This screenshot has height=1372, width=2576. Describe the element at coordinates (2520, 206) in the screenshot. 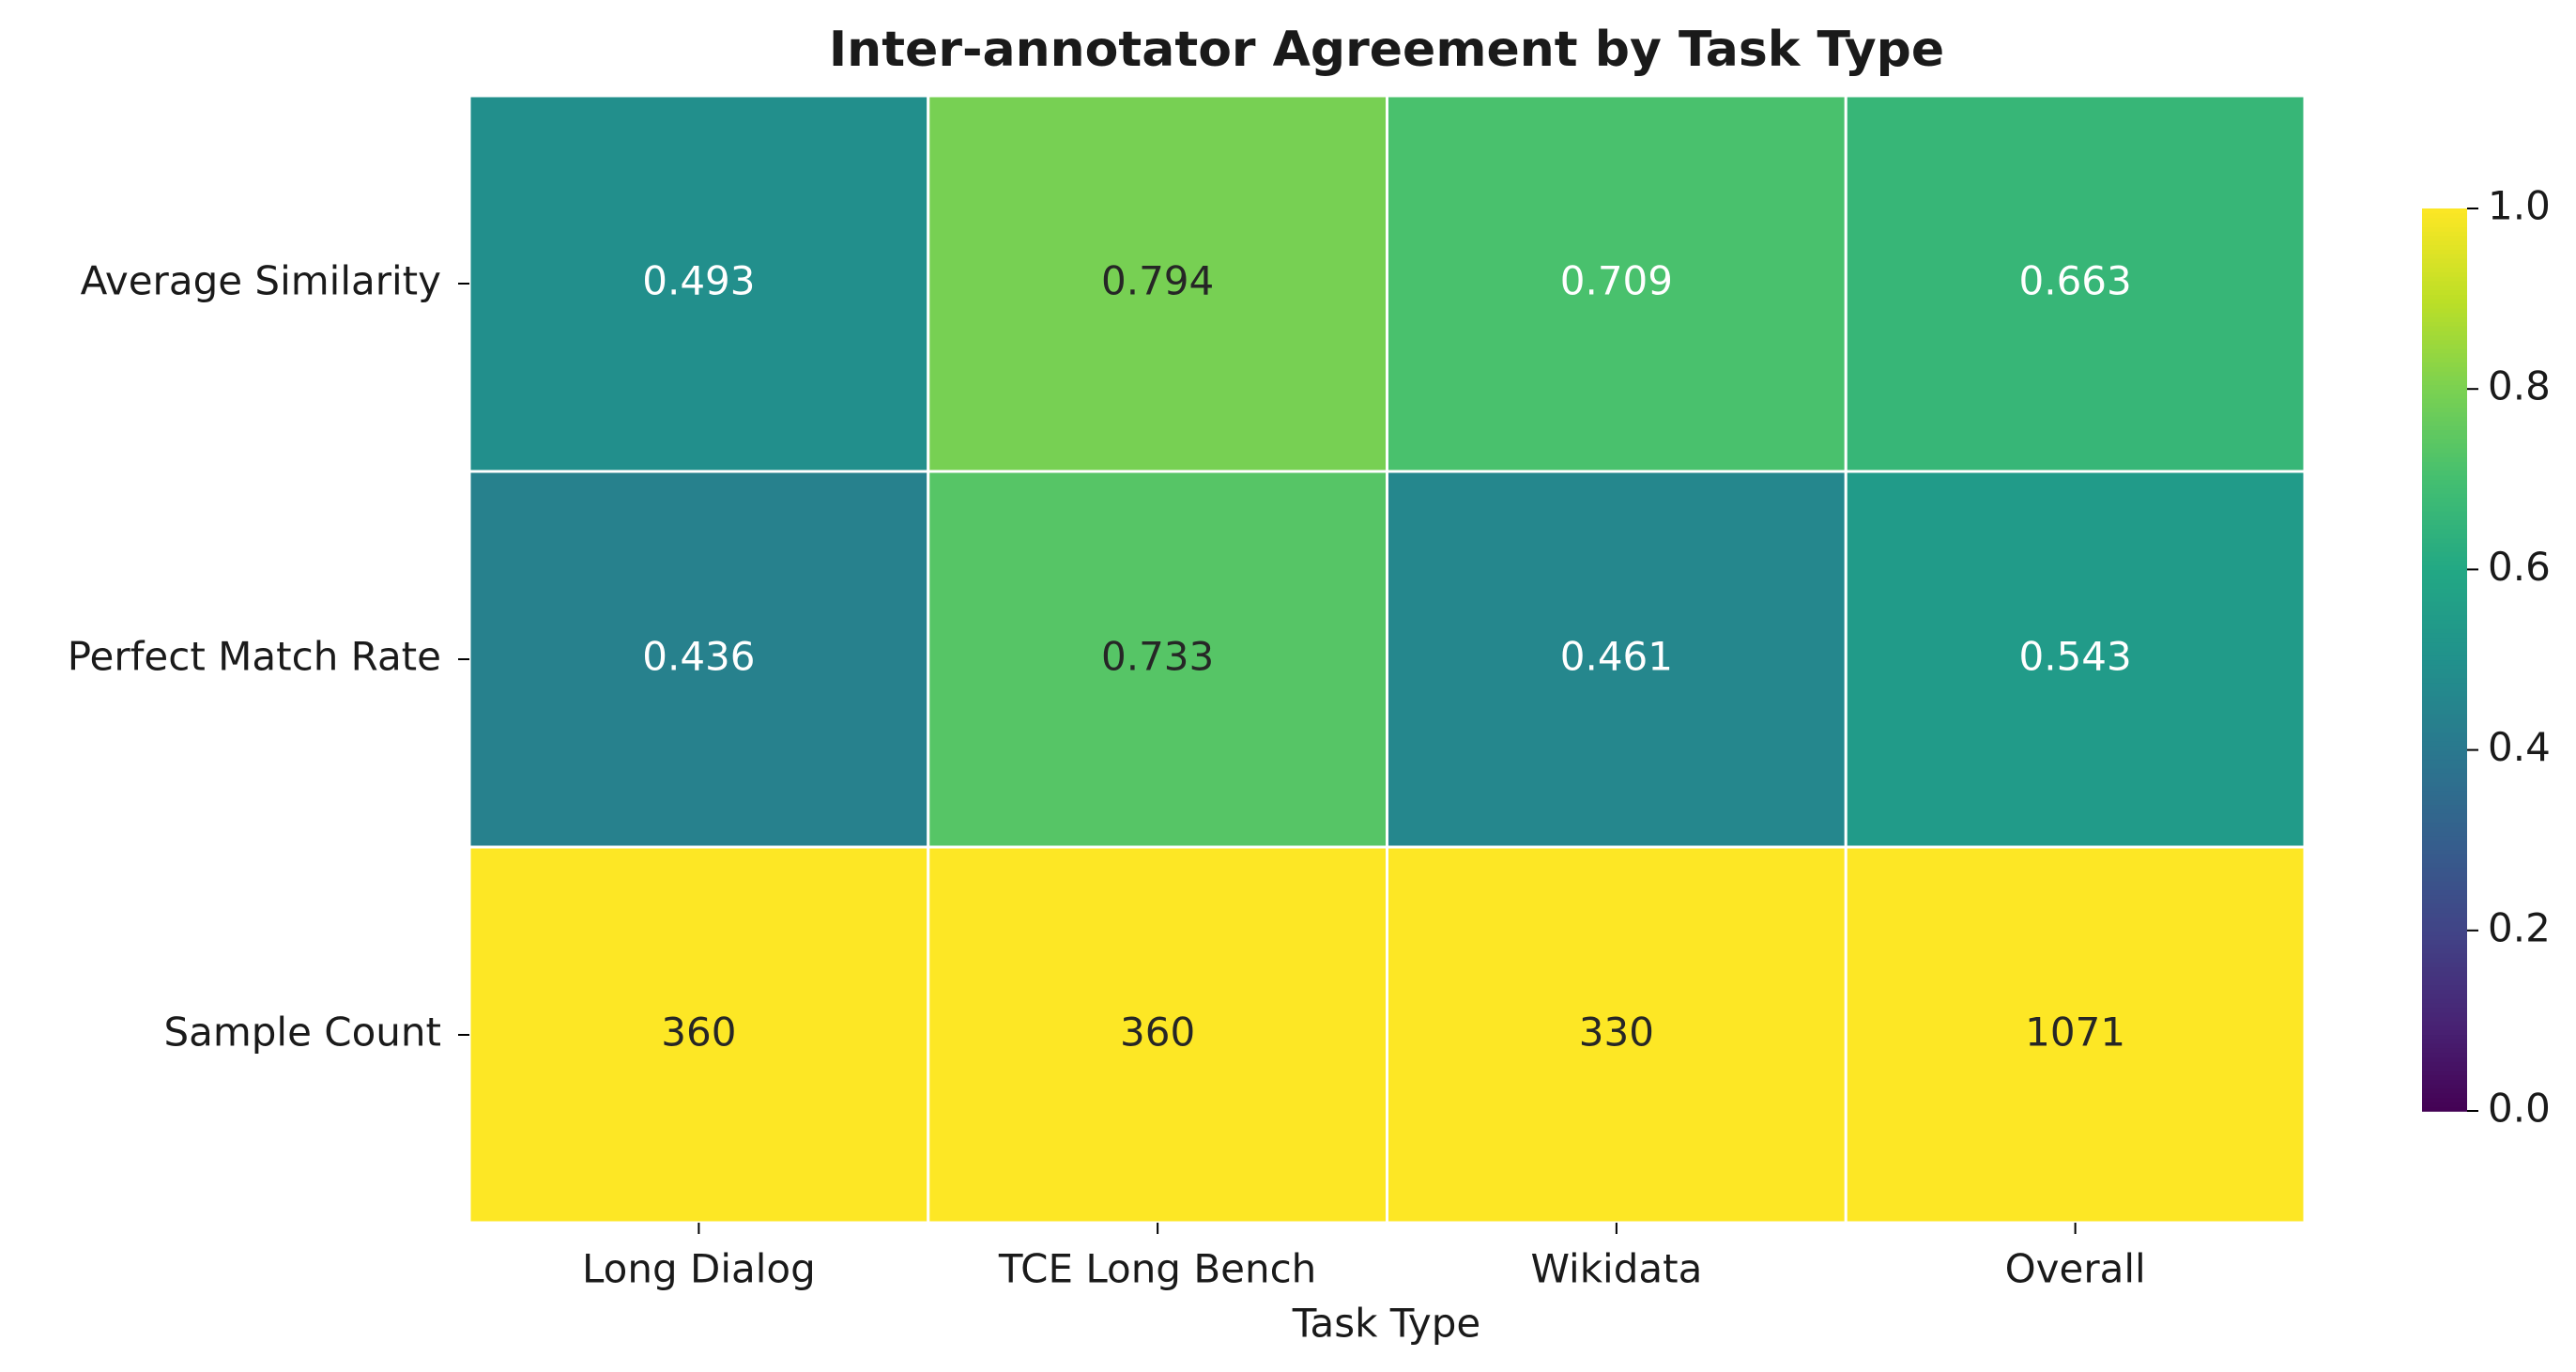

I see `colorbar-tick-label: 1.0` at that location.